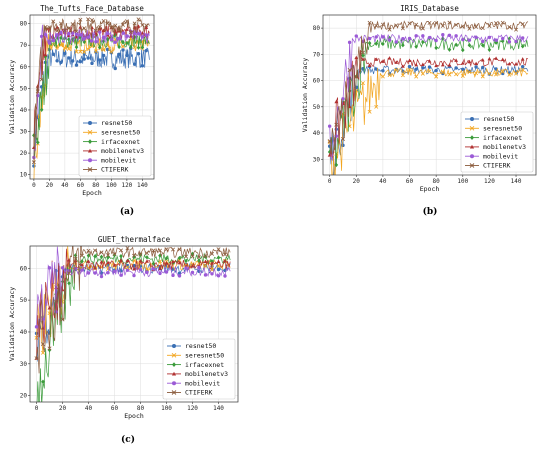 The width and height of the screenshot is (550, 449). Describe the element at coordinates (120, 142) in the screenshot. I see `legend-label: irfacexnet` at that location.